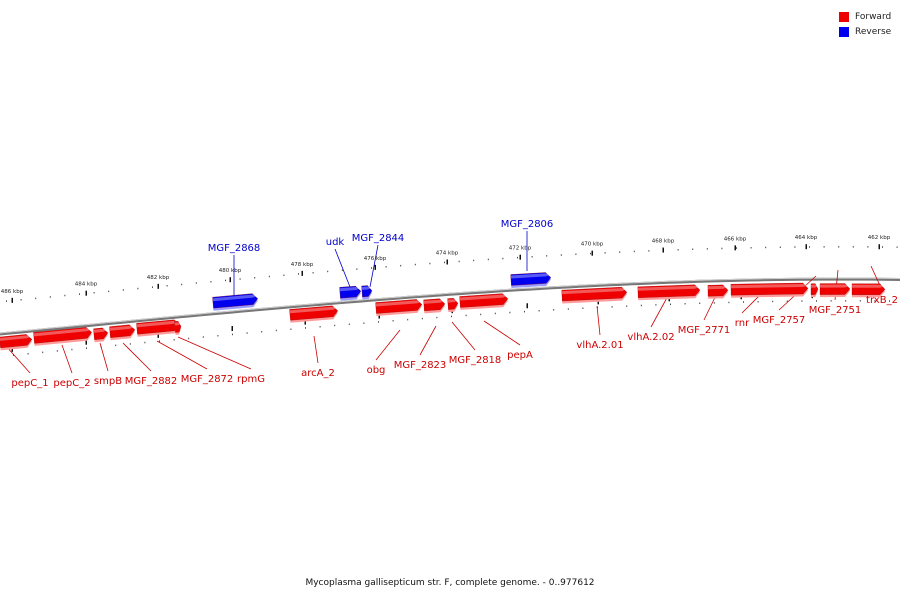  I want to click on gene-label-forward: obg, so click(376, 370).